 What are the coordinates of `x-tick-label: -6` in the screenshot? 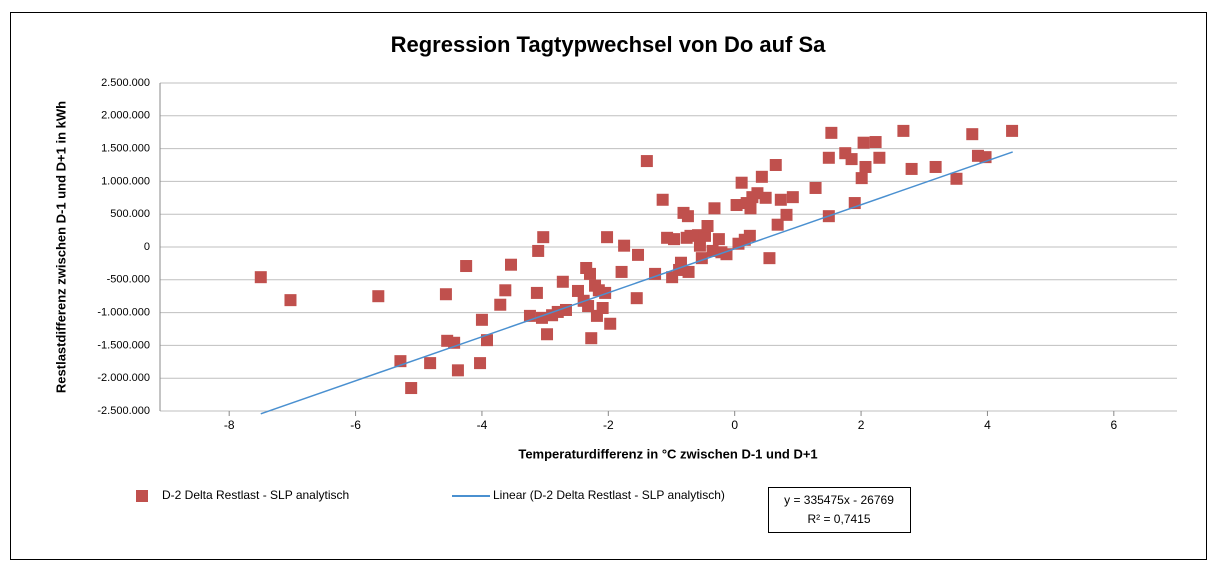 It's located at (355, 425).